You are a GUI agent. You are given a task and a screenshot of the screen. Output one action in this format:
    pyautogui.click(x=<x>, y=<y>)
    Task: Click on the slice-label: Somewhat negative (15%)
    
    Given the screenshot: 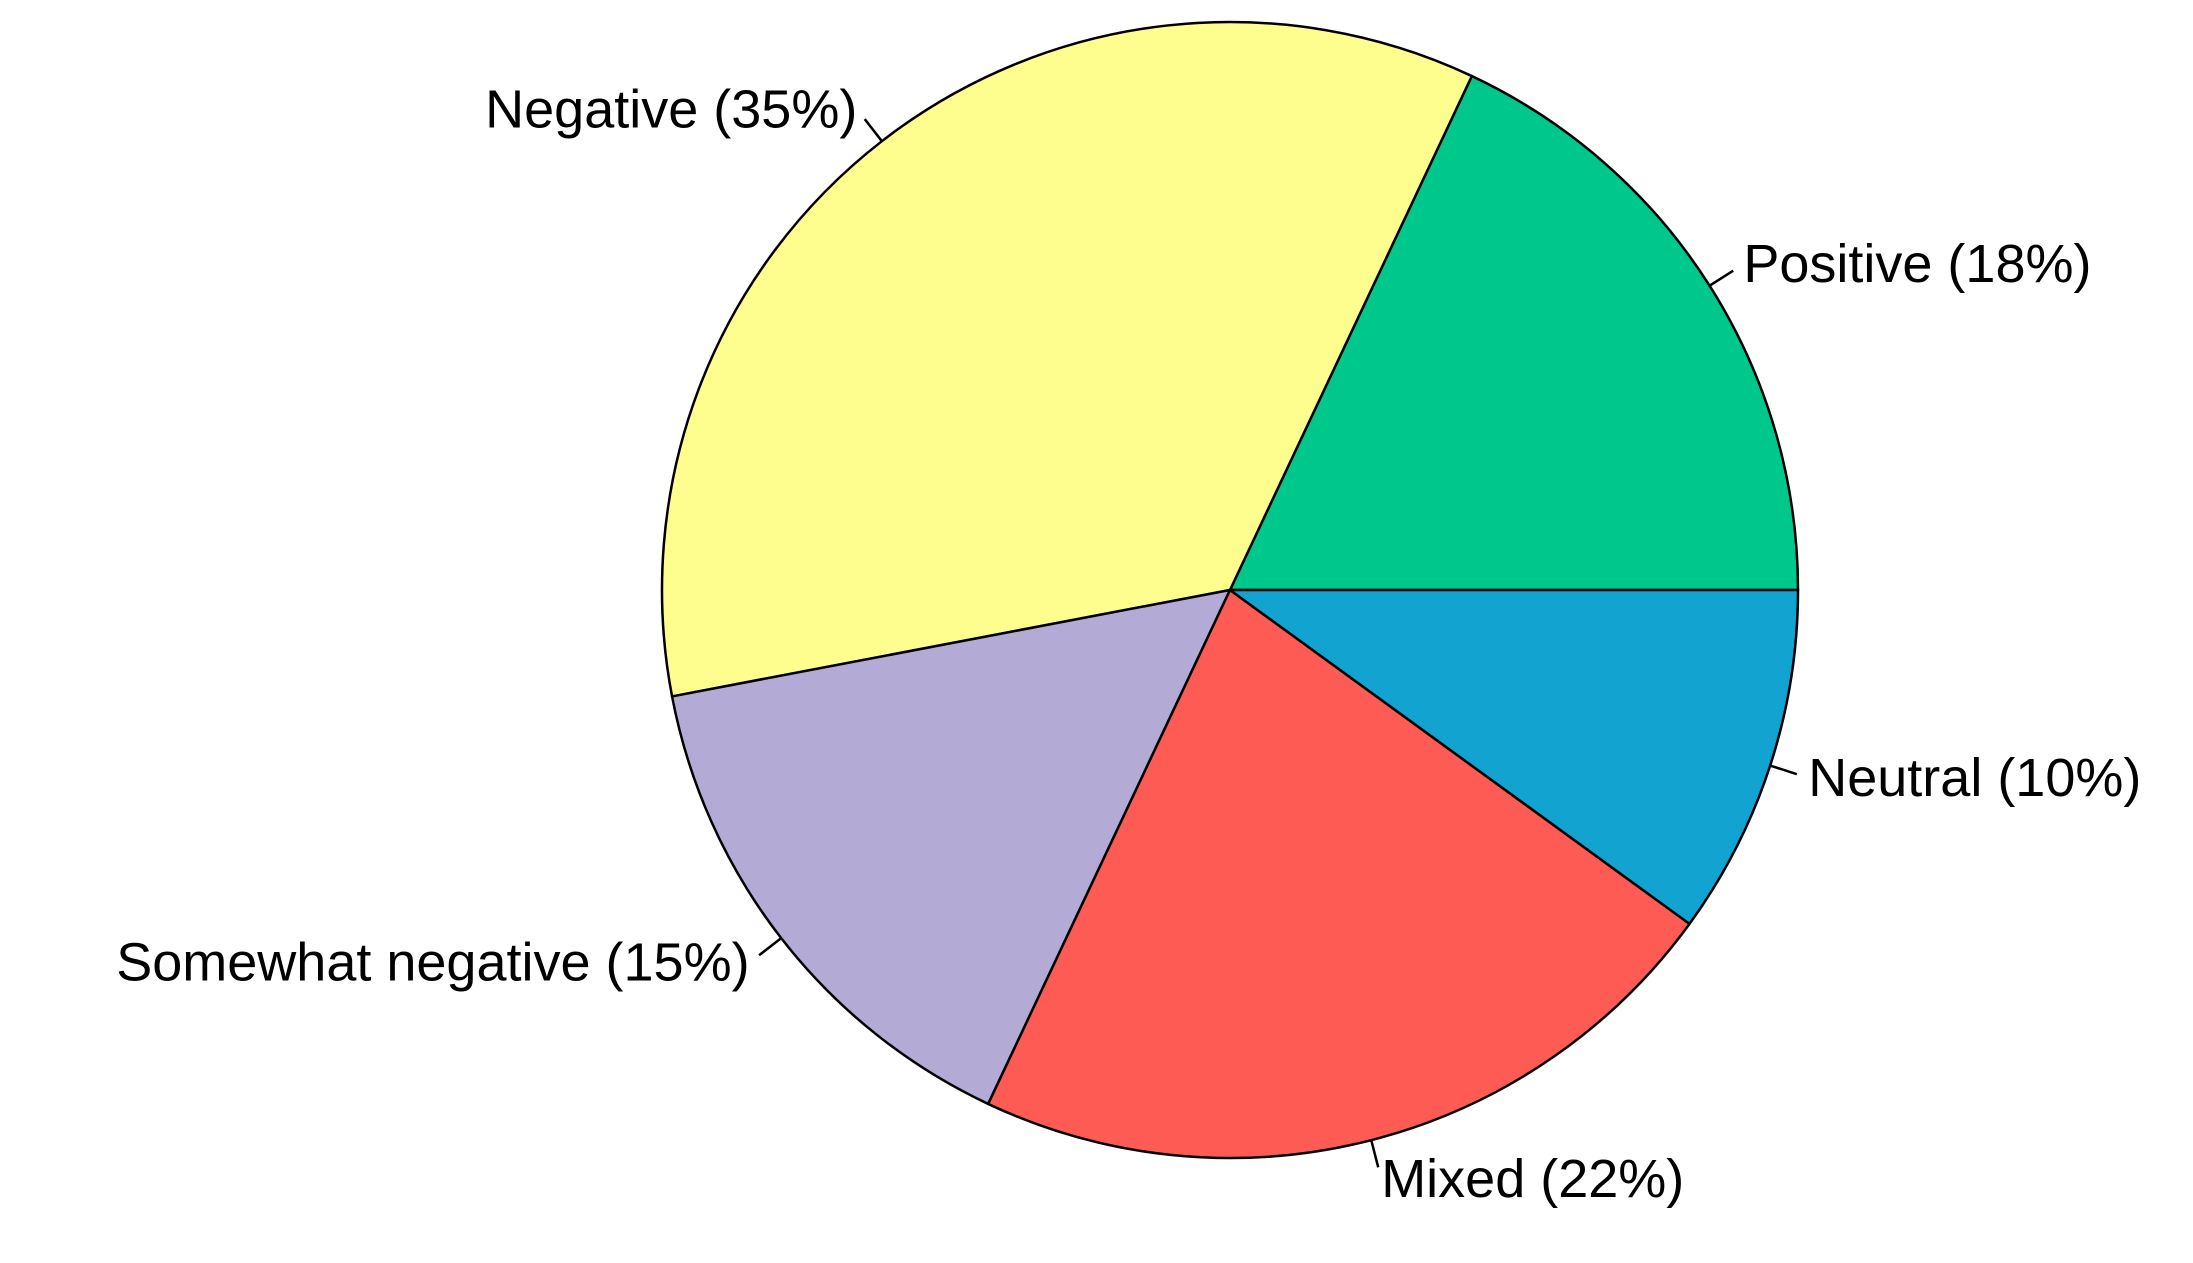 What is the action you would take?
    pyautogui.click(x=432, y=963)
    